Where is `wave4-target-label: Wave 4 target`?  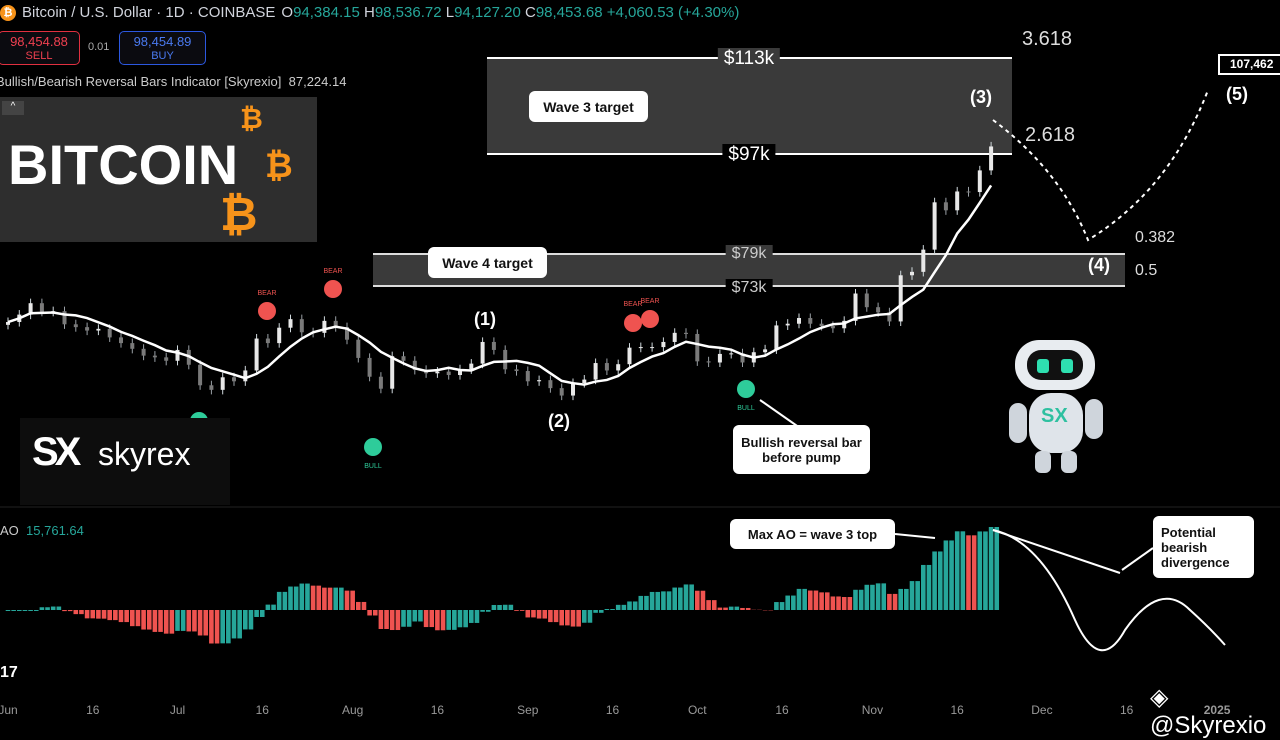 wave4-target-label: Wave 4 target is located at coordinates (487, 262).